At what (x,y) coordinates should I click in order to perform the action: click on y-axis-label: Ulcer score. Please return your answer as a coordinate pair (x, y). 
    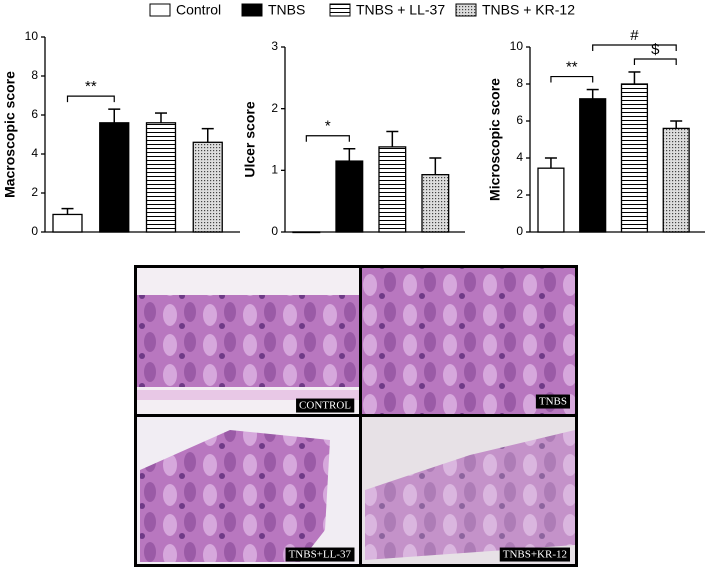
    Looking at the image, I should click on (250, 139).